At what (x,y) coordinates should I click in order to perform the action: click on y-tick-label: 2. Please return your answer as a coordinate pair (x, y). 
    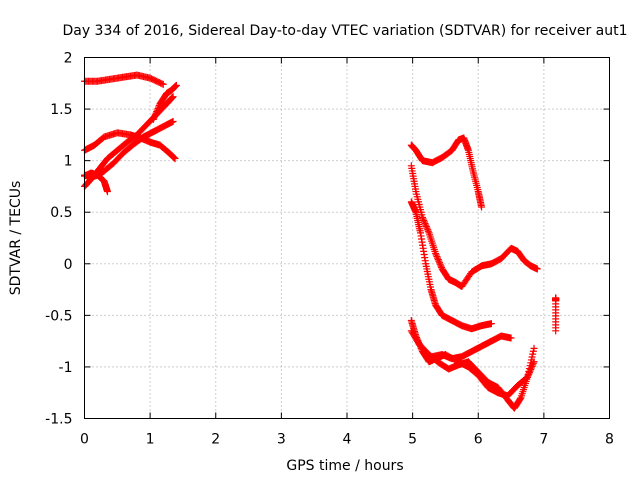
    Looking at the image, I should click on (68, 59).